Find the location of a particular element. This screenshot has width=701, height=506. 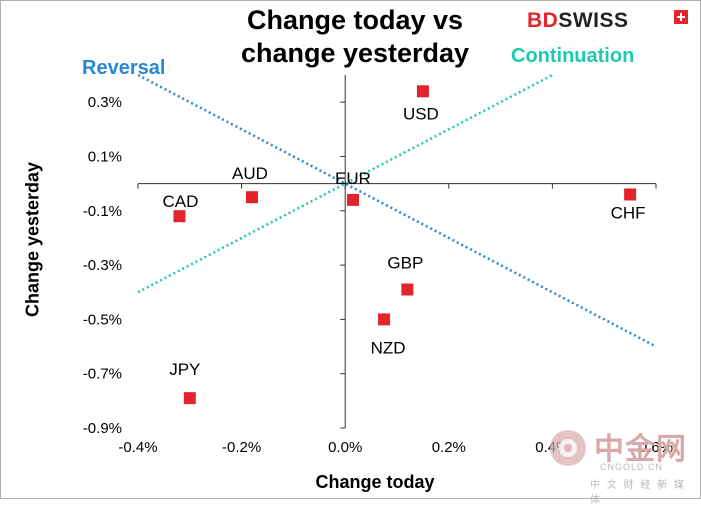

brand-logo: BDSWISS is located at coordinates (578, 21).